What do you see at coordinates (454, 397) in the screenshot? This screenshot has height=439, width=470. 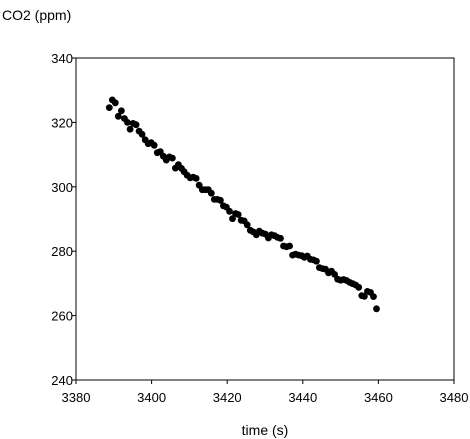 I see `x-tick-label-5: 3480` at bounding box center [454, 397].